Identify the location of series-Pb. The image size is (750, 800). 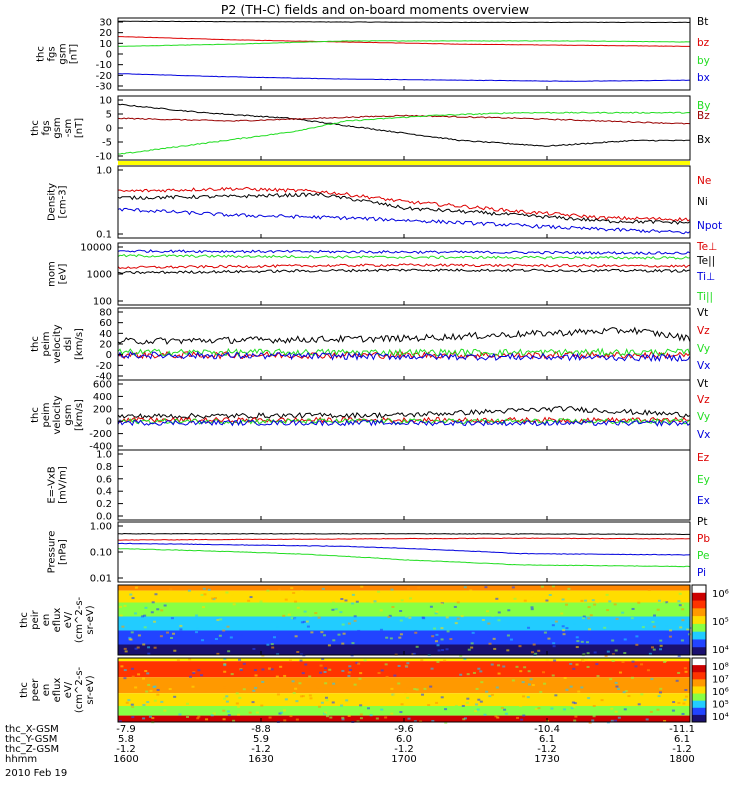
(404, 539).